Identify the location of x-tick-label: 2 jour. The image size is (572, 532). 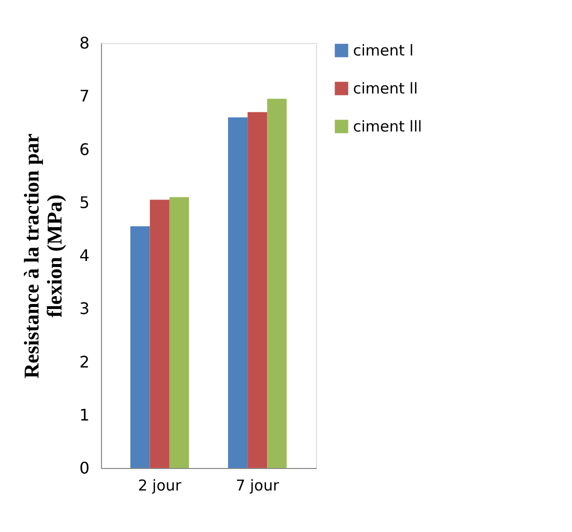
(160, 485).